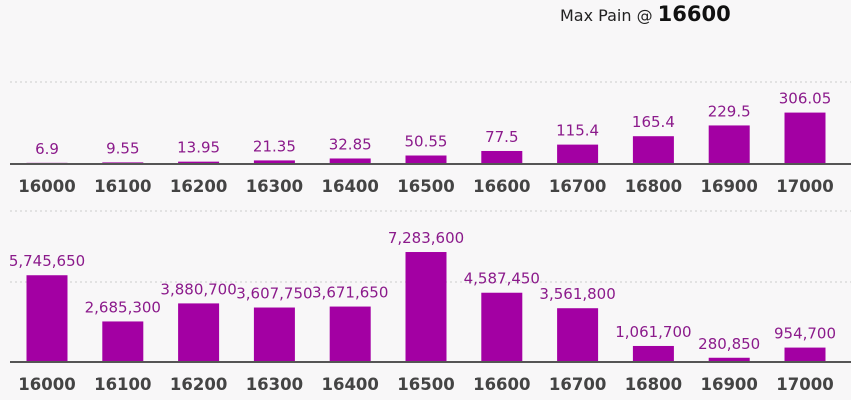 Image resolution: width=851 pixels, height=400 pixels. What do you see at coordinates (274, 384) in the screenshot?
I see `x-tick-open-interest-16300: 16300` at bounding box center [274, 384].